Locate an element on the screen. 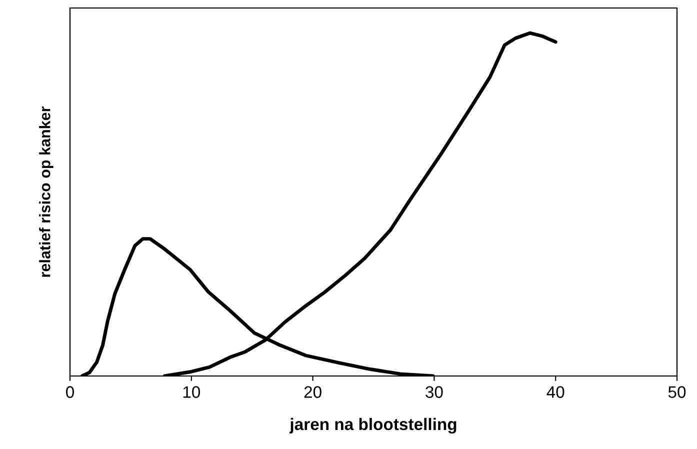  x-tick-label: 40 is located at coordinates (555, 392).